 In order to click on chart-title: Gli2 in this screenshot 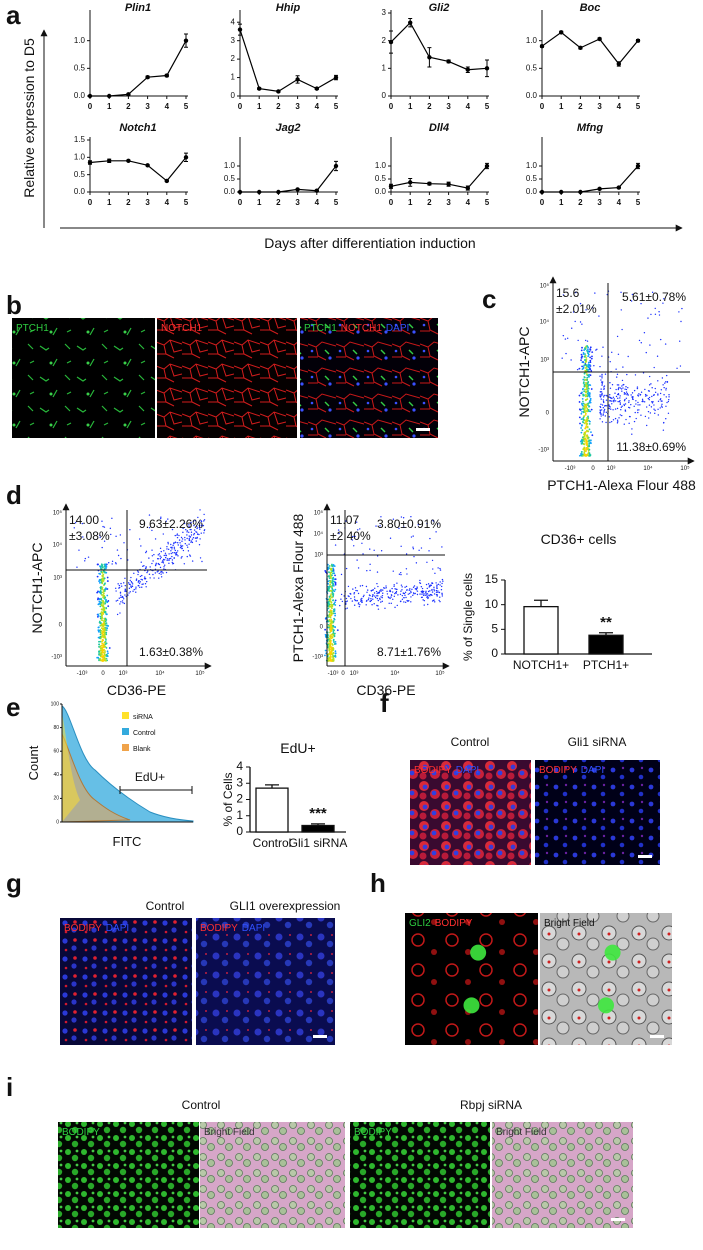, I will do `click(439, 8)`.